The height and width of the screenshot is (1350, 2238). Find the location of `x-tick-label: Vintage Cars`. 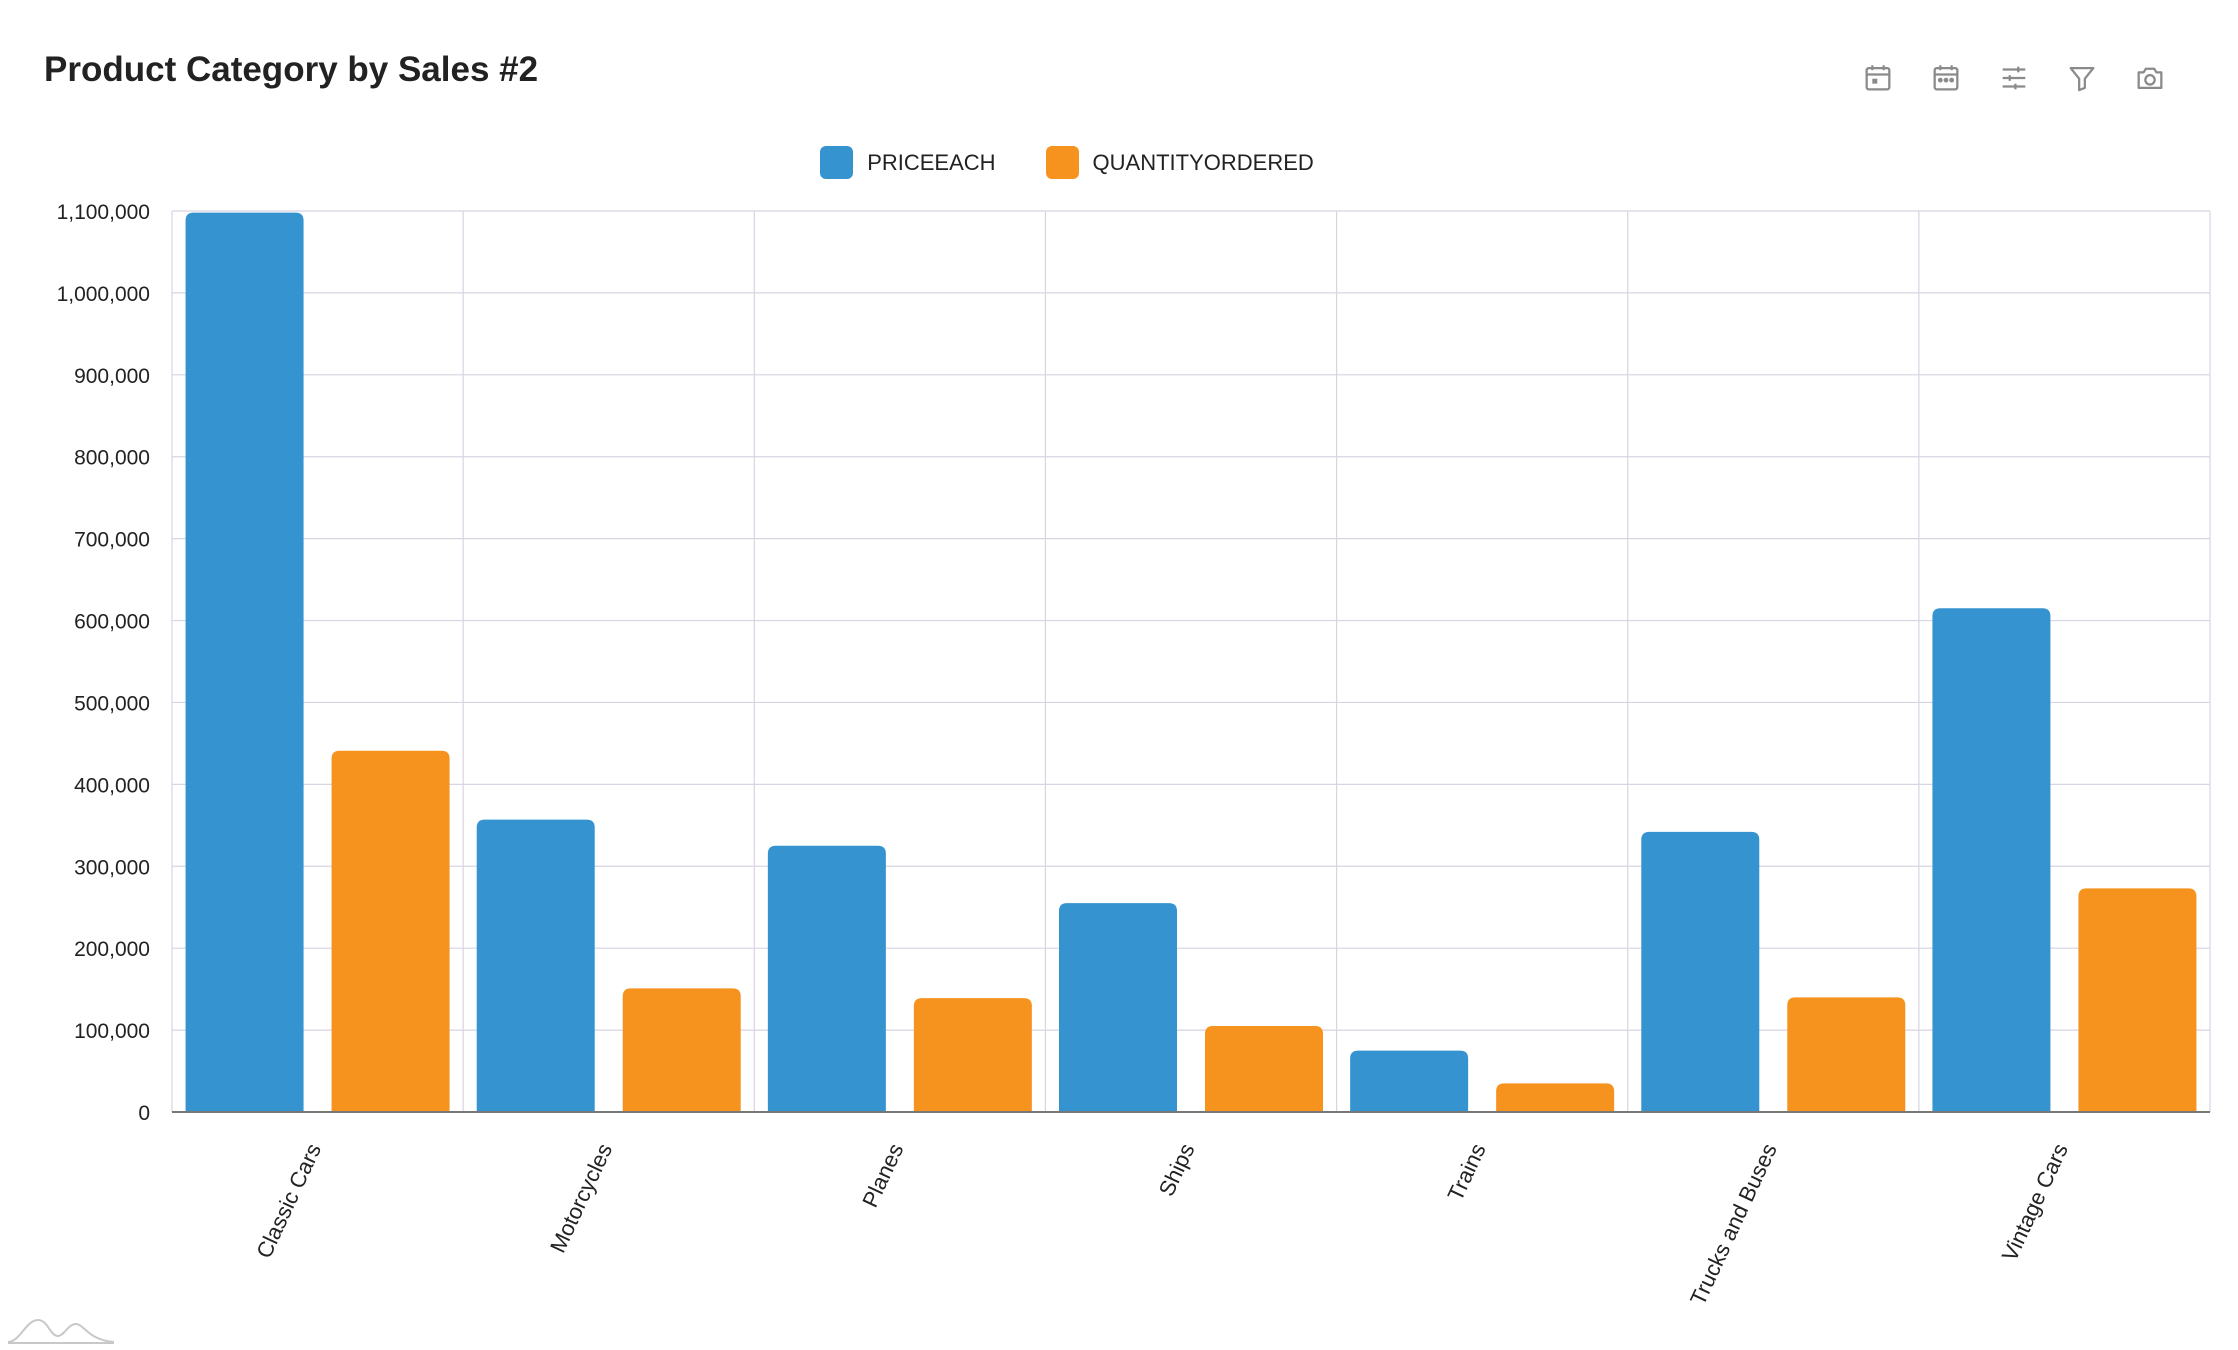

x-tick-label: Vintage Cars is located at coordinates (2035, 1202).